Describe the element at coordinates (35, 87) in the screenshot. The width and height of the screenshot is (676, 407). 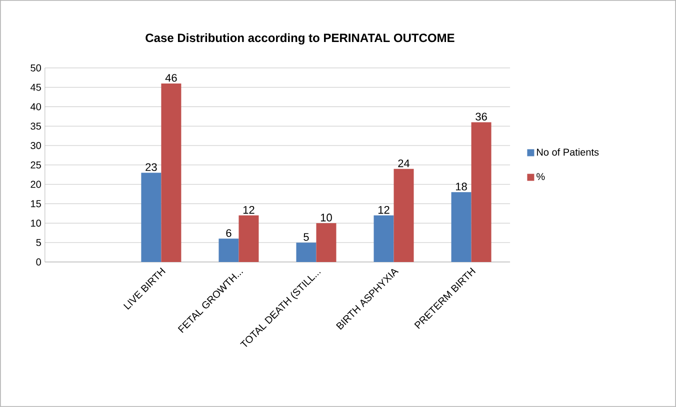
I see `y-tick-label: 45` at that location.